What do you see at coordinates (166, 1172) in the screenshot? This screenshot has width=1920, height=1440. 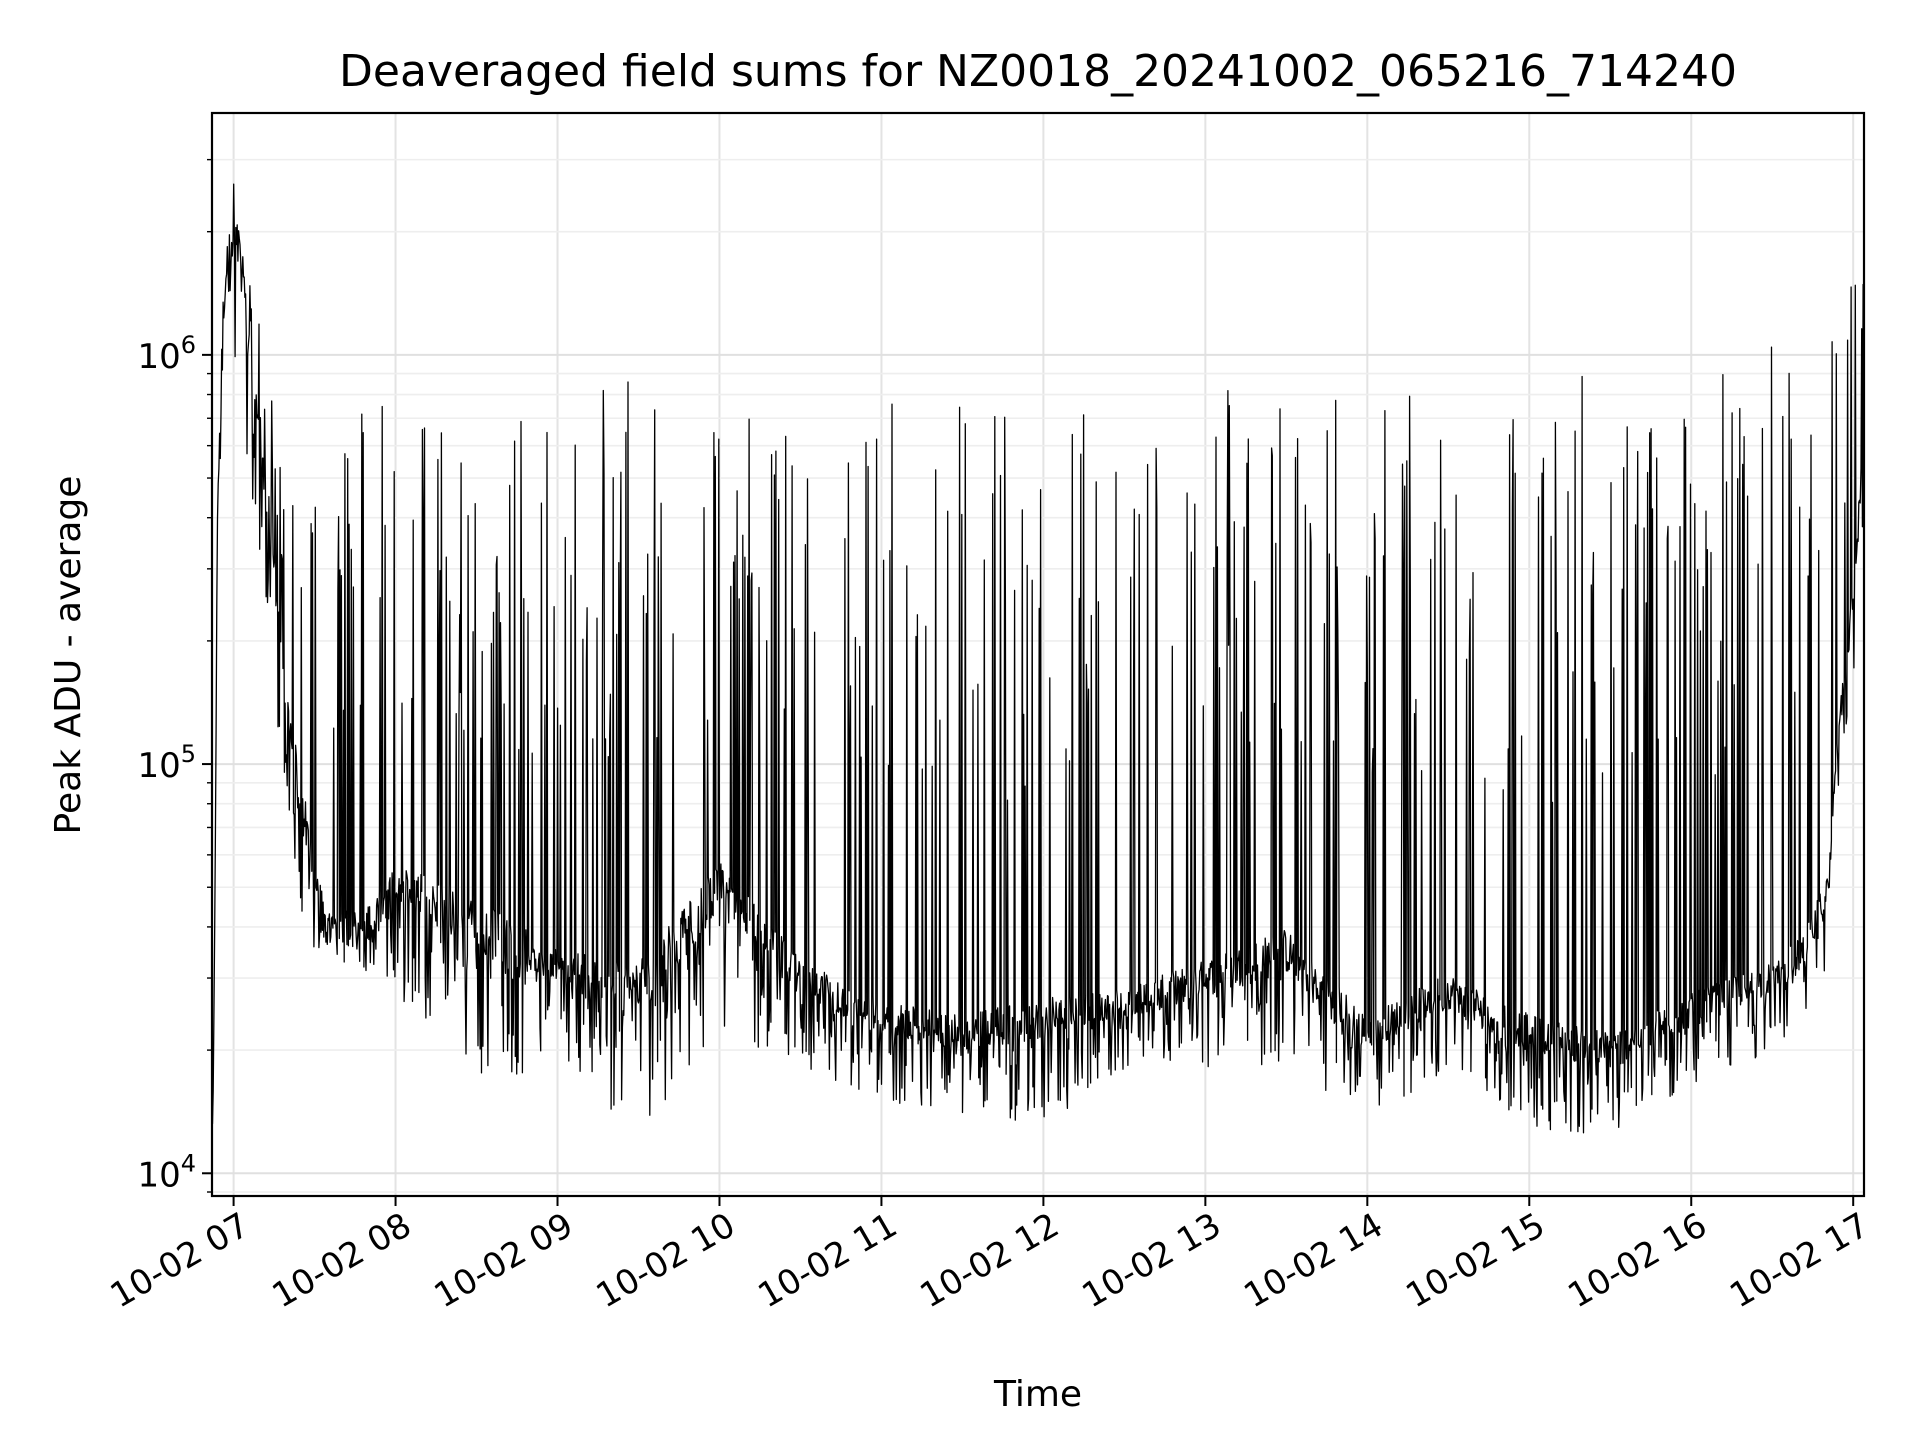 I see `y-tick-label: 10⁴` at bounding box center [166, 1172].